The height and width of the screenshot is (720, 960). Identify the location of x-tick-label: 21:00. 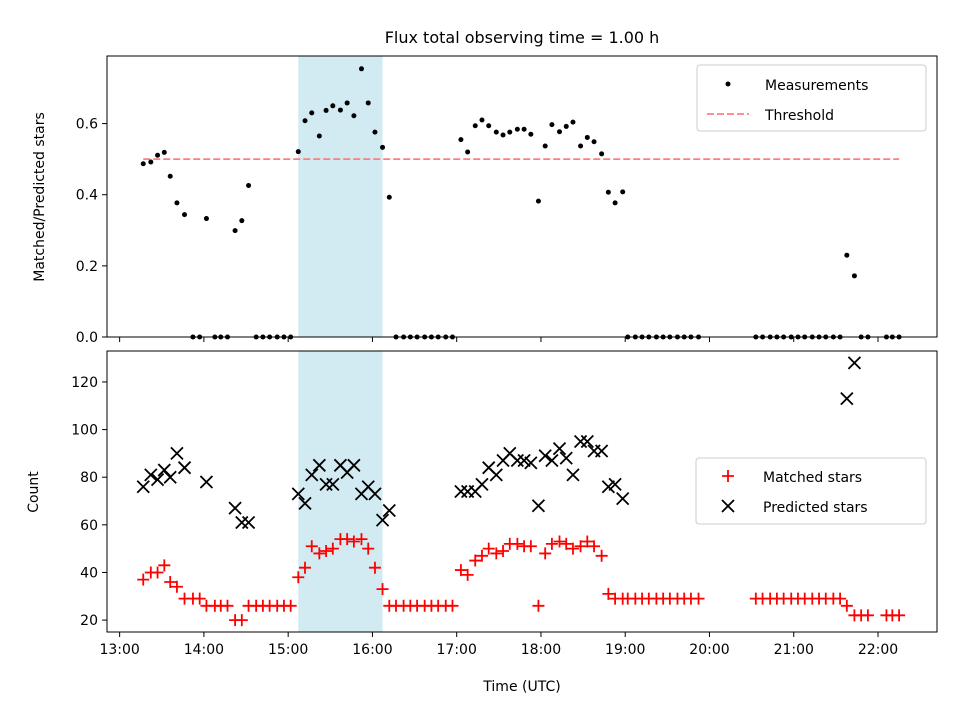
(794, 650).